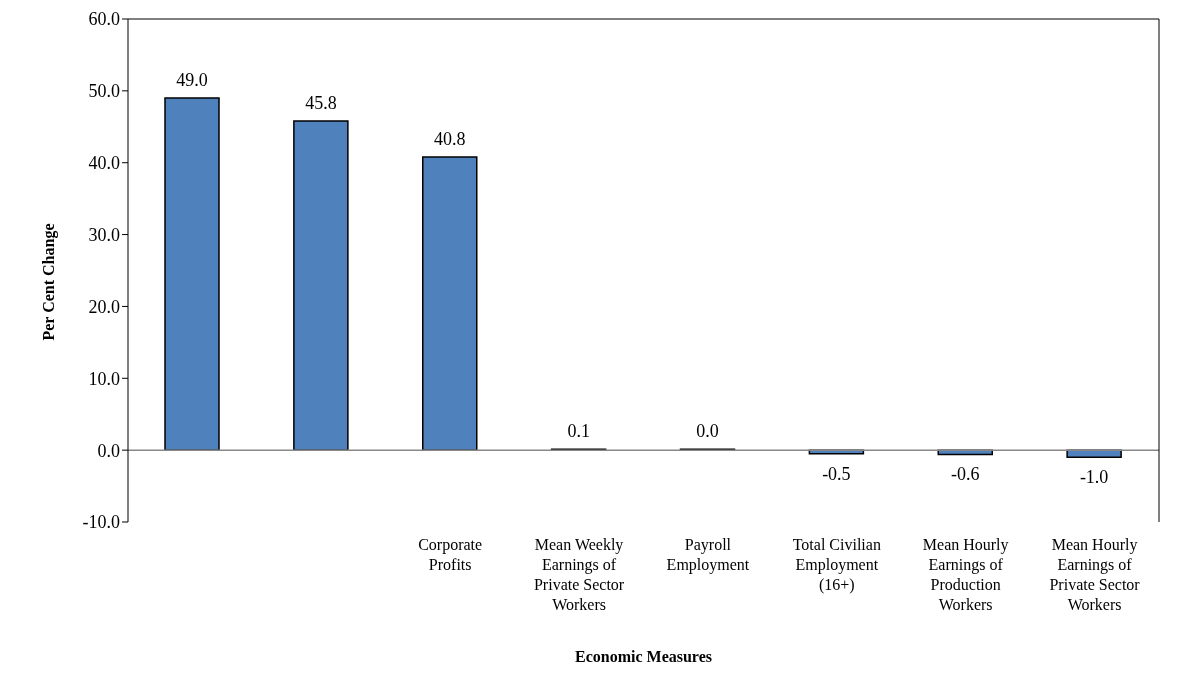 Image resolution: width=1188 pixels, height=700 pixels. What do you see at coordinates (104, 234) in the screenshot?
I see `y-tick-label: 30.0` at bounding box center [104, 234].